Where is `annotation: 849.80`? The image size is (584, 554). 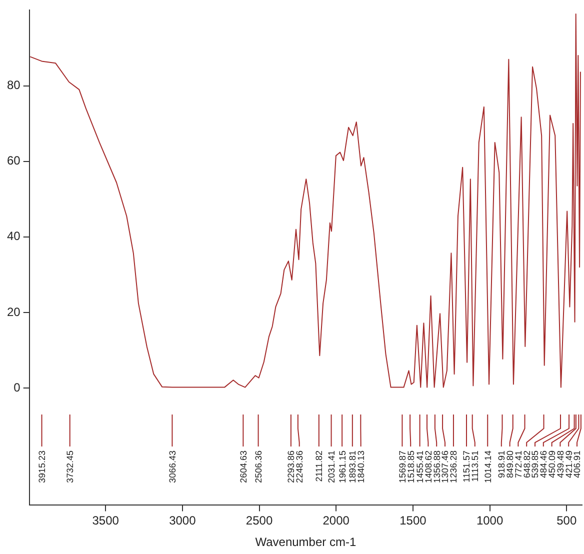
annotation: 849.80 is located at coordinates (510, 464).